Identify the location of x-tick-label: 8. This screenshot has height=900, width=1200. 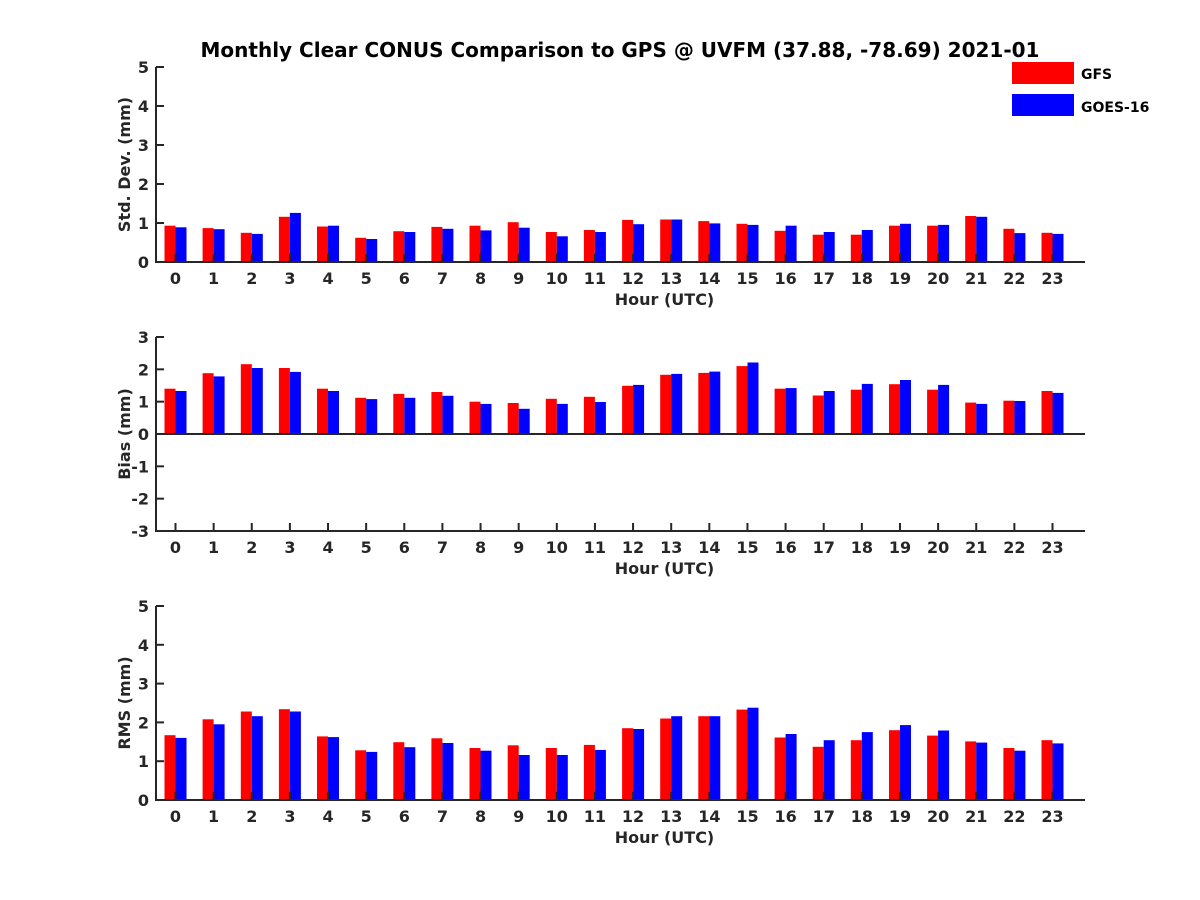
(480, 278).